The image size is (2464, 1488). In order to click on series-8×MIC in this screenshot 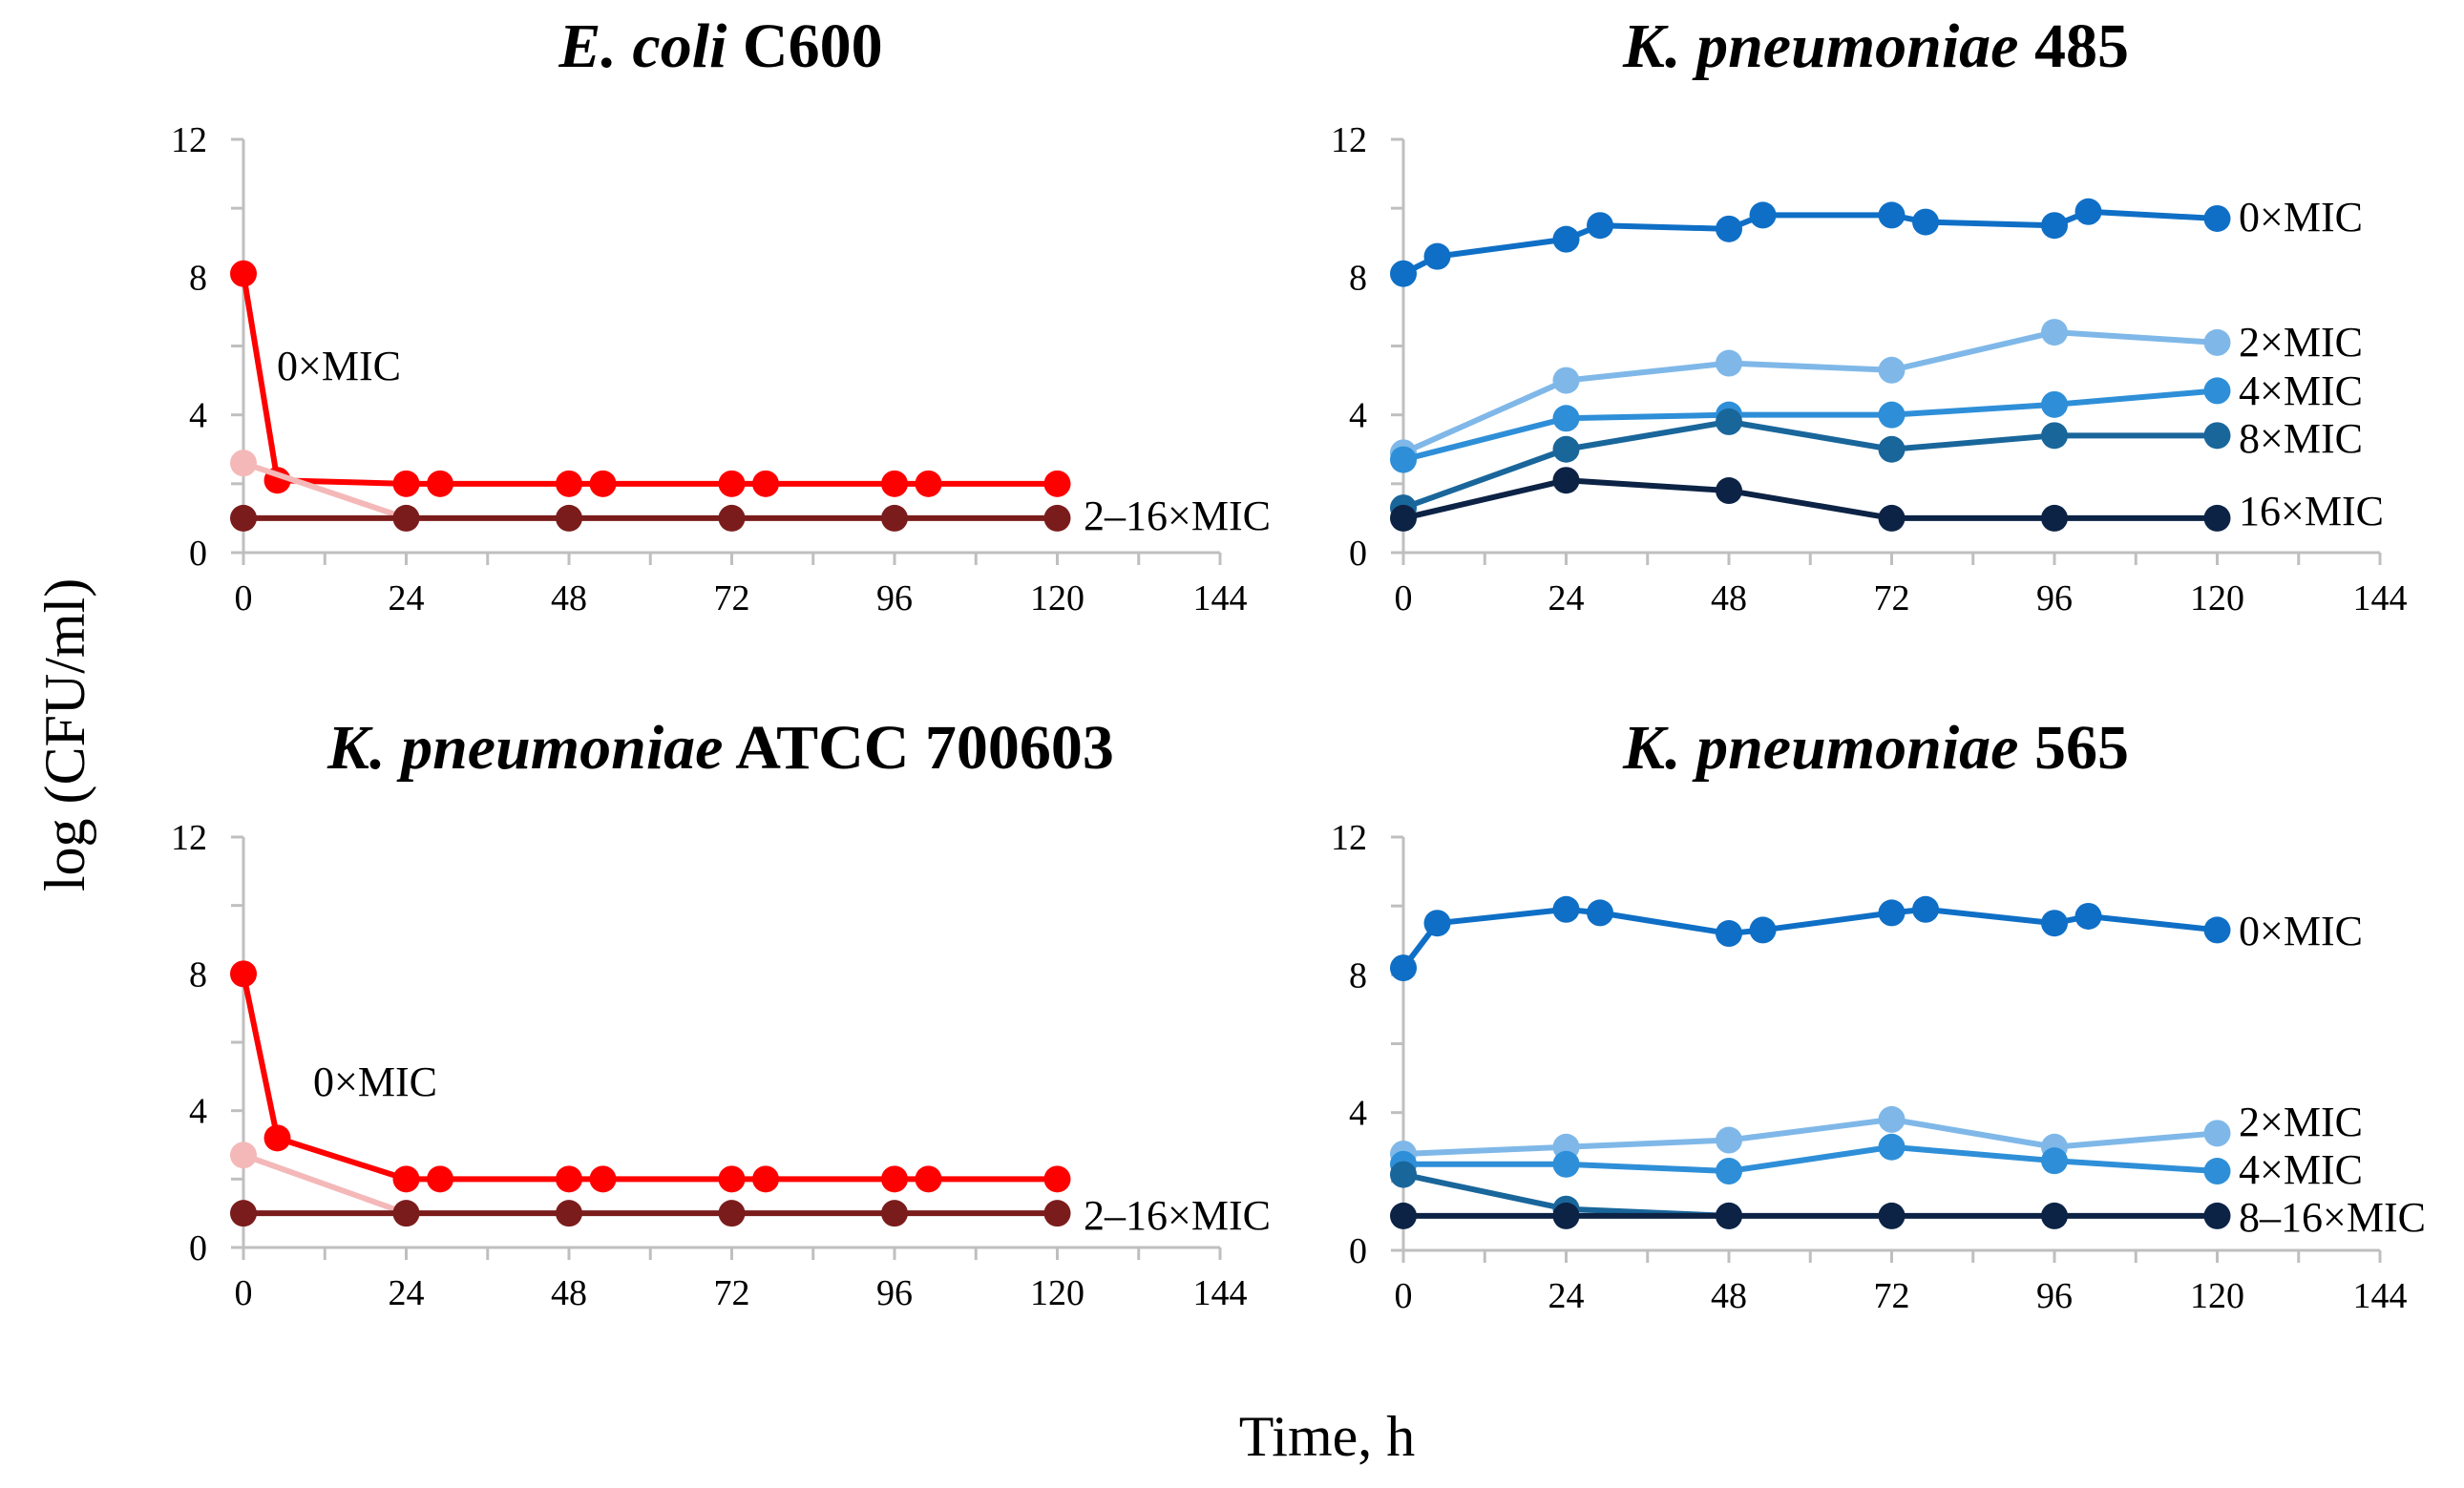, I will do `click(1810, 465)`.